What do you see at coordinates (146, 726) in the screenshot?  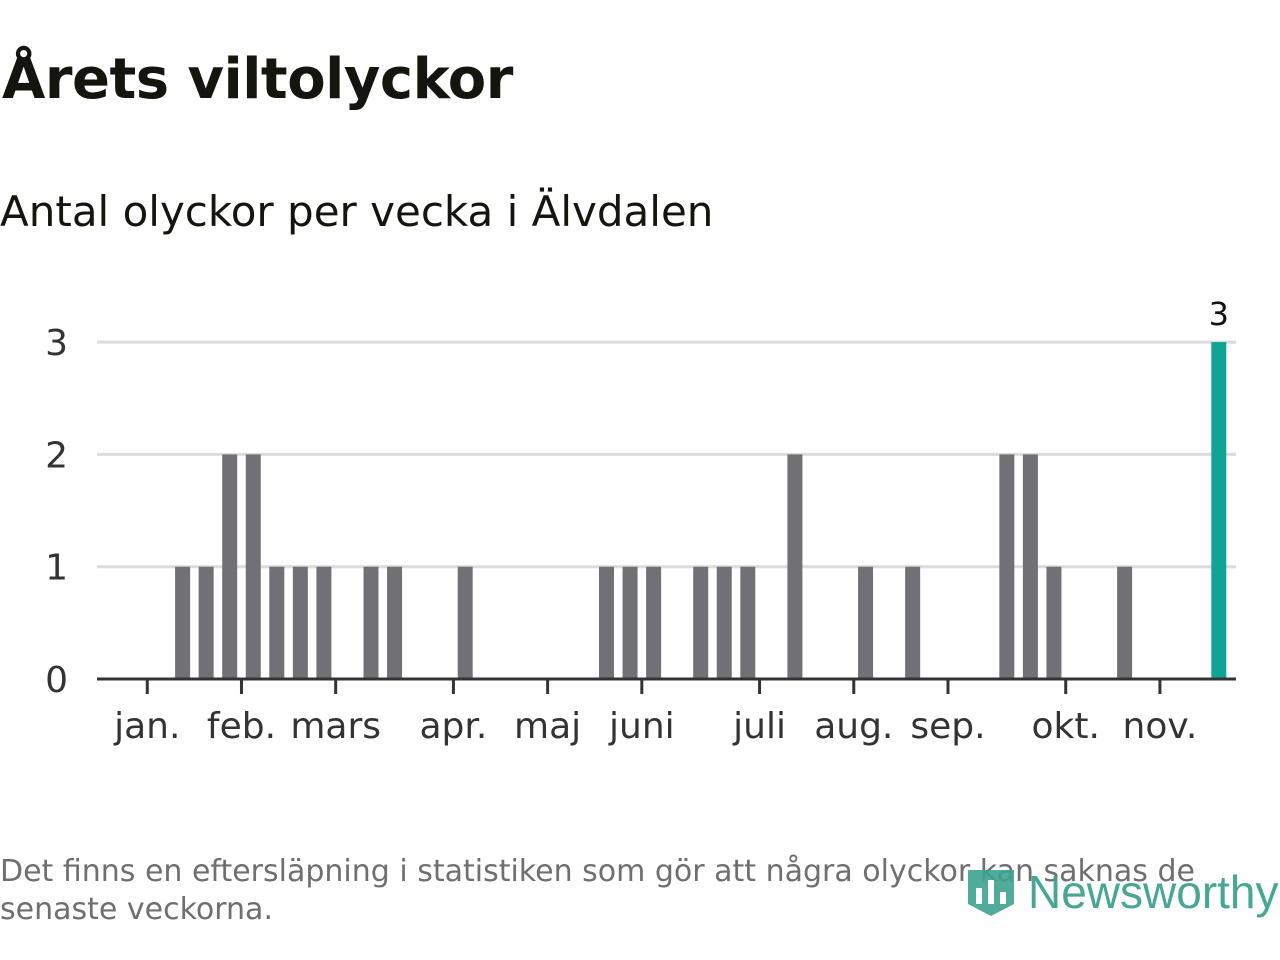 I see `x-tick-label-jan.: jan.` at bounding box center [146, 726].